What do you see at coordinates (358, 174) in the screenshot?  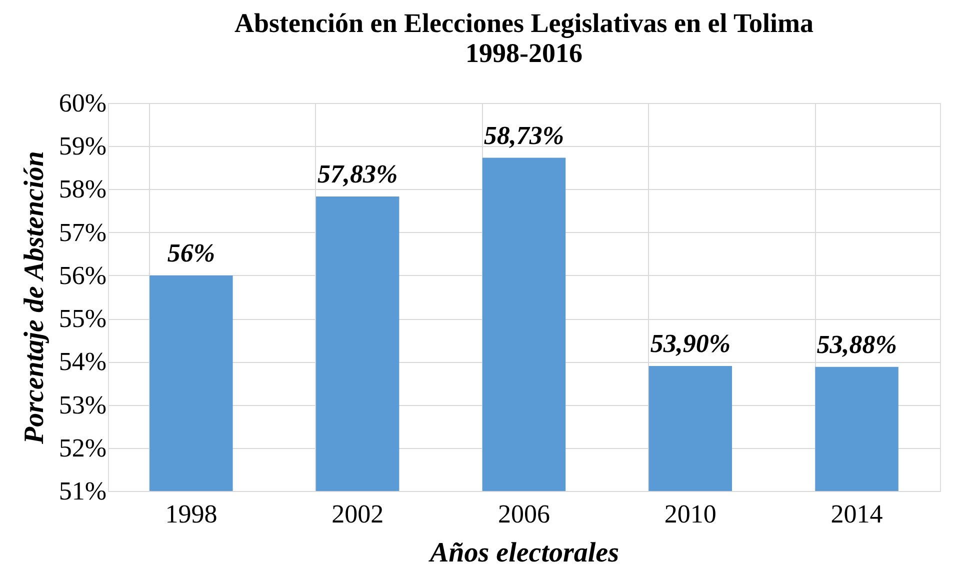 I see `data-label: 57,83%` at bounding box center [358, 174].